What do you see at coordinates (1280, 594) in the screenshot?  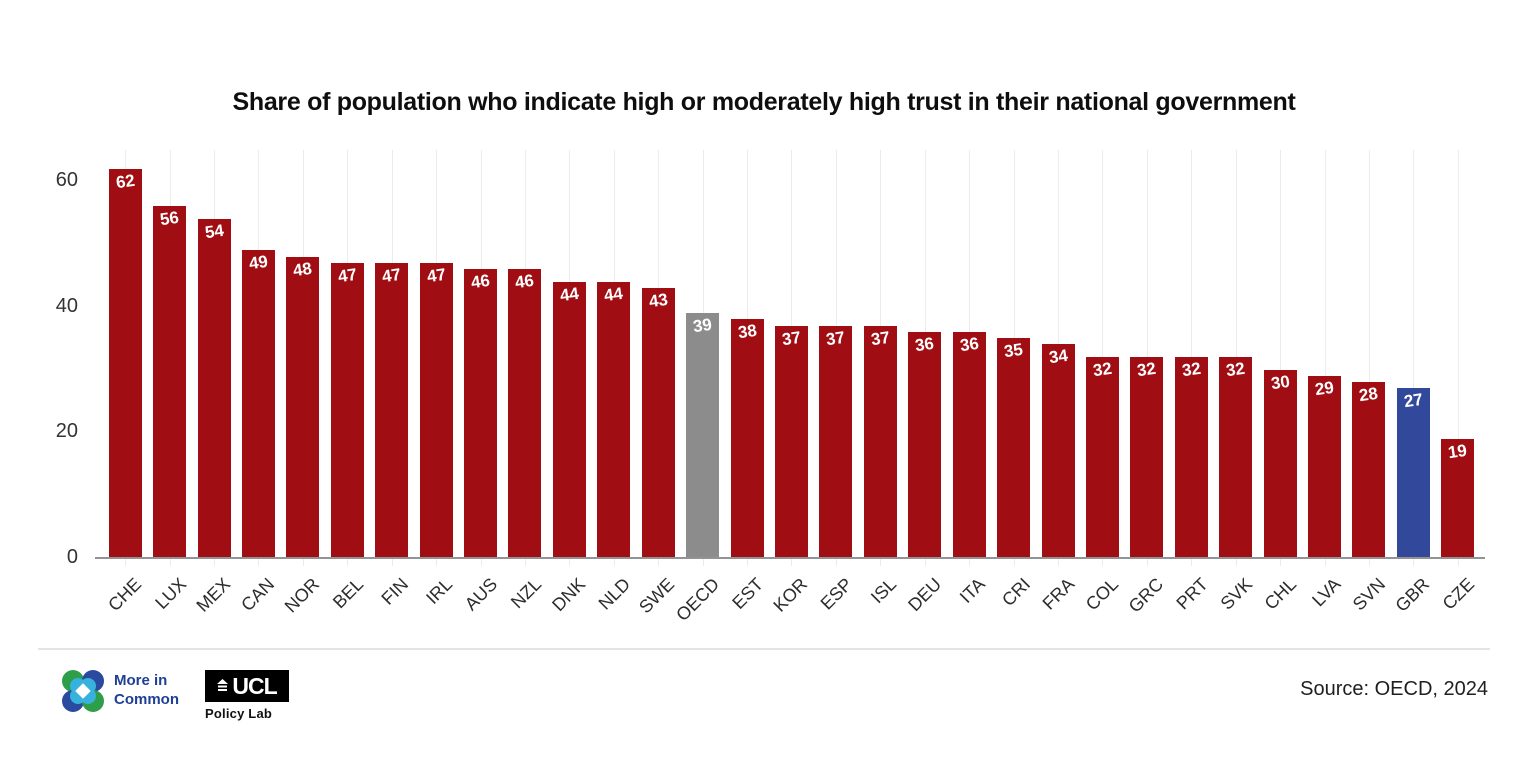 I see `x-axis-tick-label: CHL` at bounding box center [1280, 594].